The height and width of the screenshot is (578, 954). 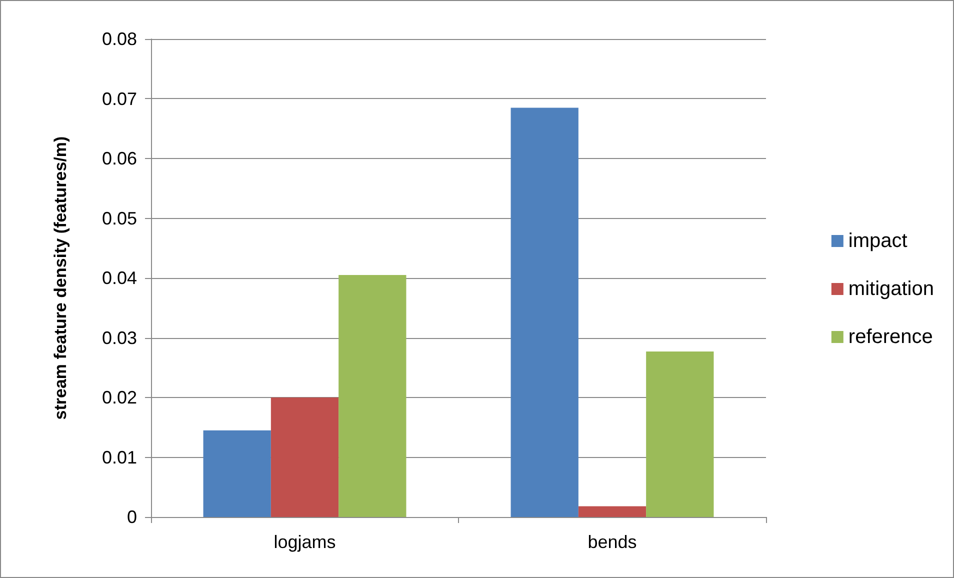 What do you see at coordinates (305, 542) in the screenshot?
I see `x-tick-label: logjams` at bounding box center [305, 542].